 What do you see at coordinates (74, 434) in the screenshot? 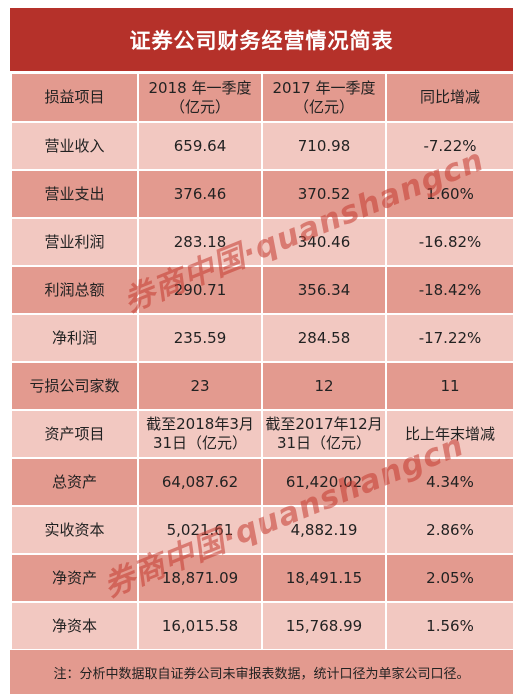
I see `asset-header-item: 资产项目` at bounding box center [74, 434].